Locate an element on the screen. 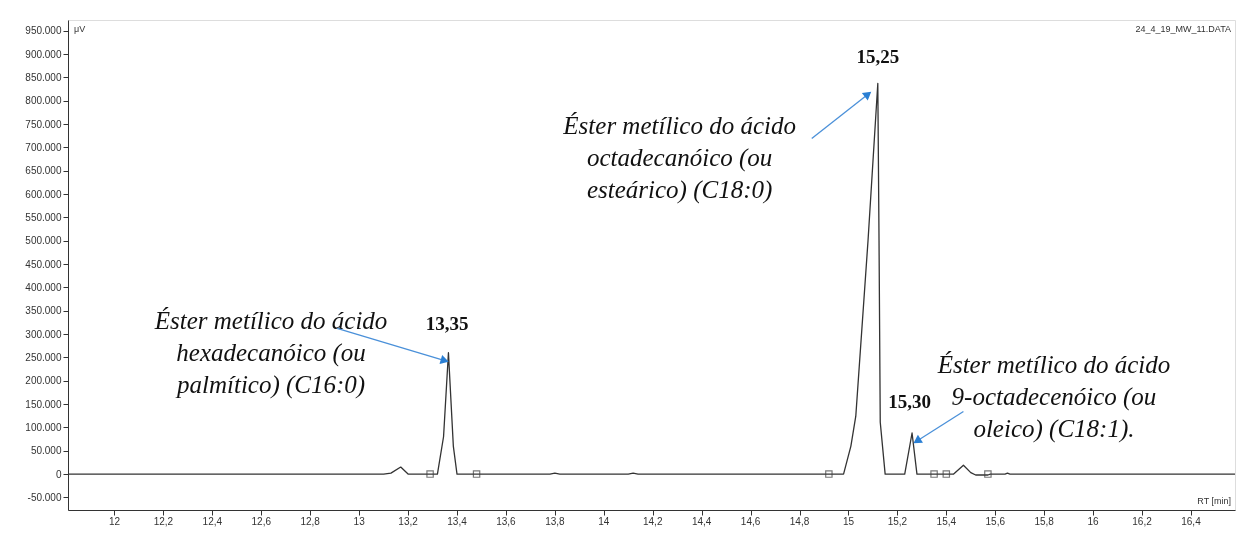 The image size is (1245, 539). y-tick-label: 650.000 is located at coordinates (43, 171).